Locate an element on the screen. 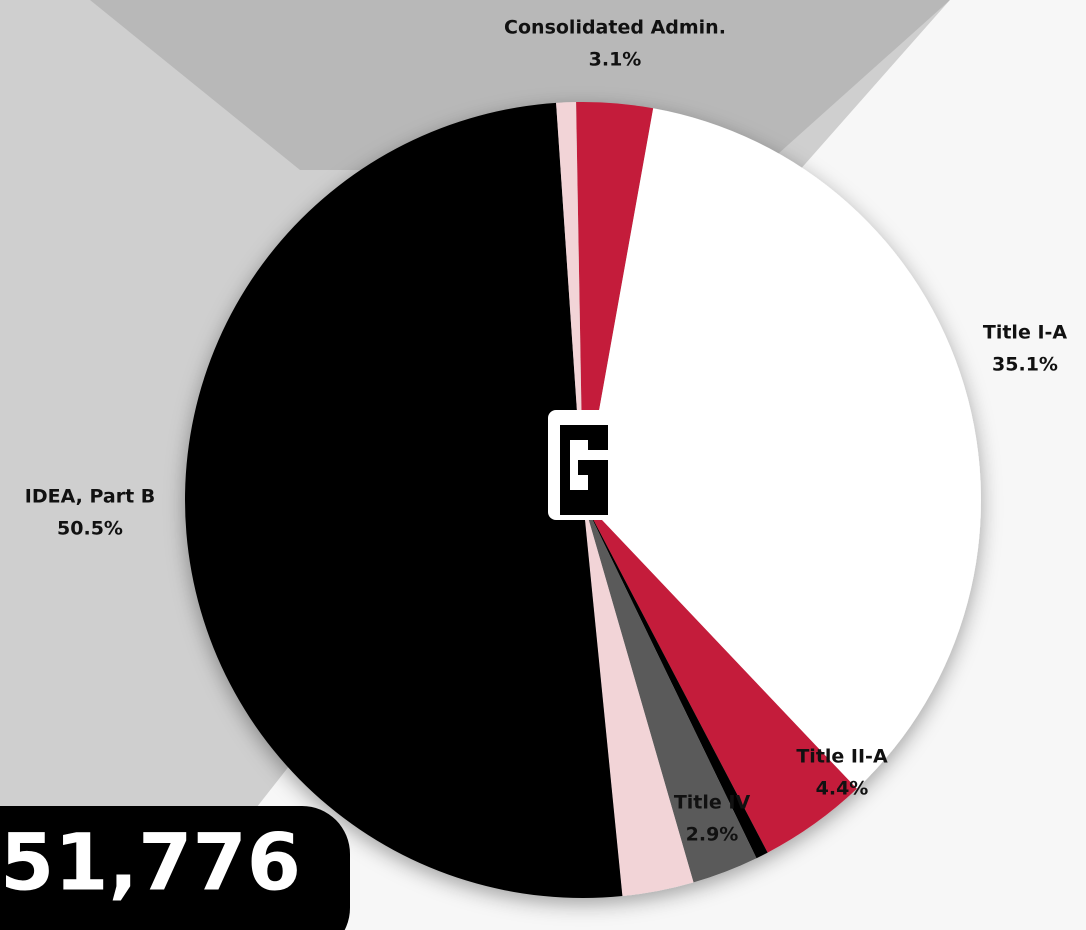 The image size is (1086, 930). slice-label: IDEA, Part B is located at coordinates (90, 497).